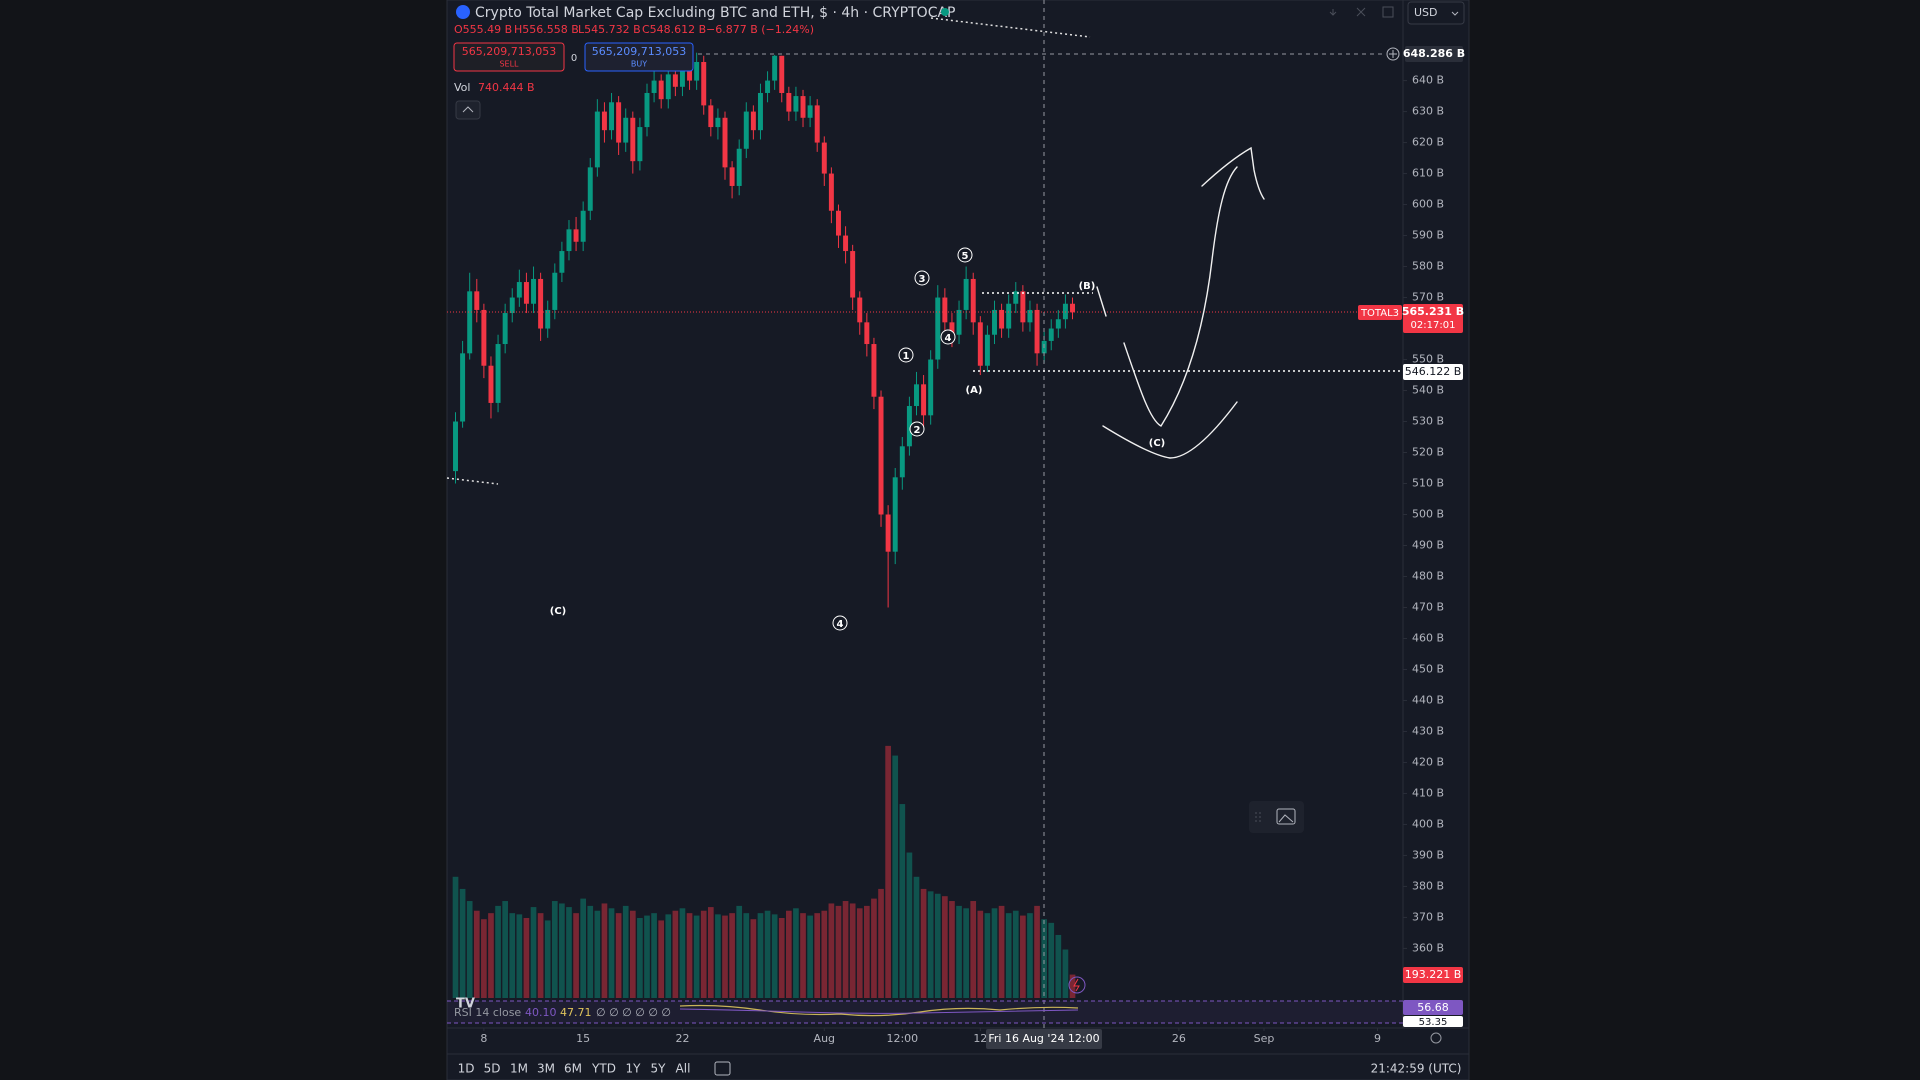  Describe the element at coordinates (879, 1010) in the screenshot. I see `rsi-line` at that location.